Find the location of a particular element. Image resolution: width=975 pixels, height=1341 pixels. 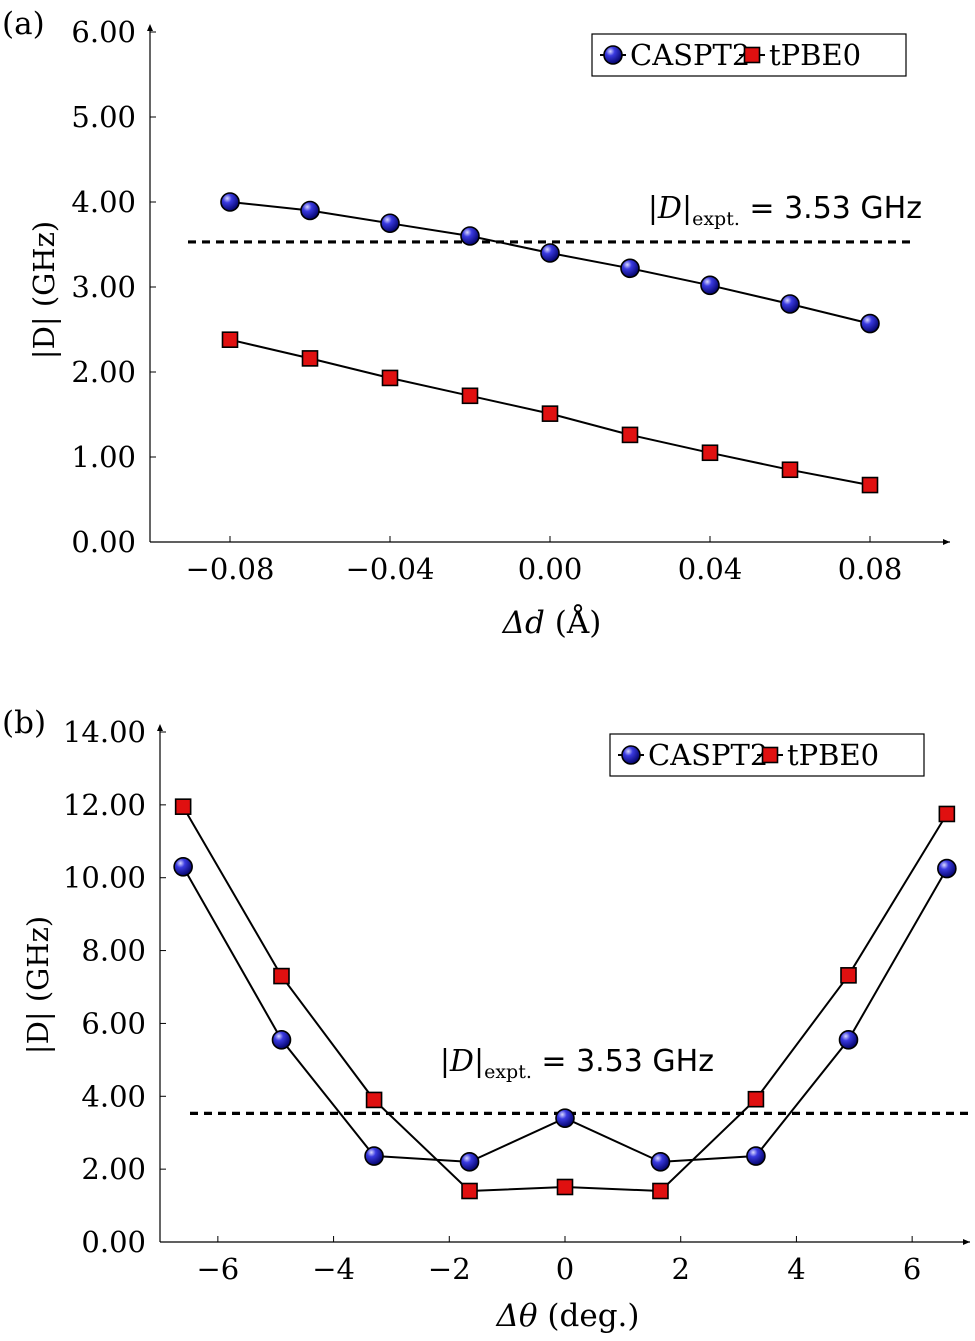

x-tick-label: 0.08 is located at coordinates (870, 569).